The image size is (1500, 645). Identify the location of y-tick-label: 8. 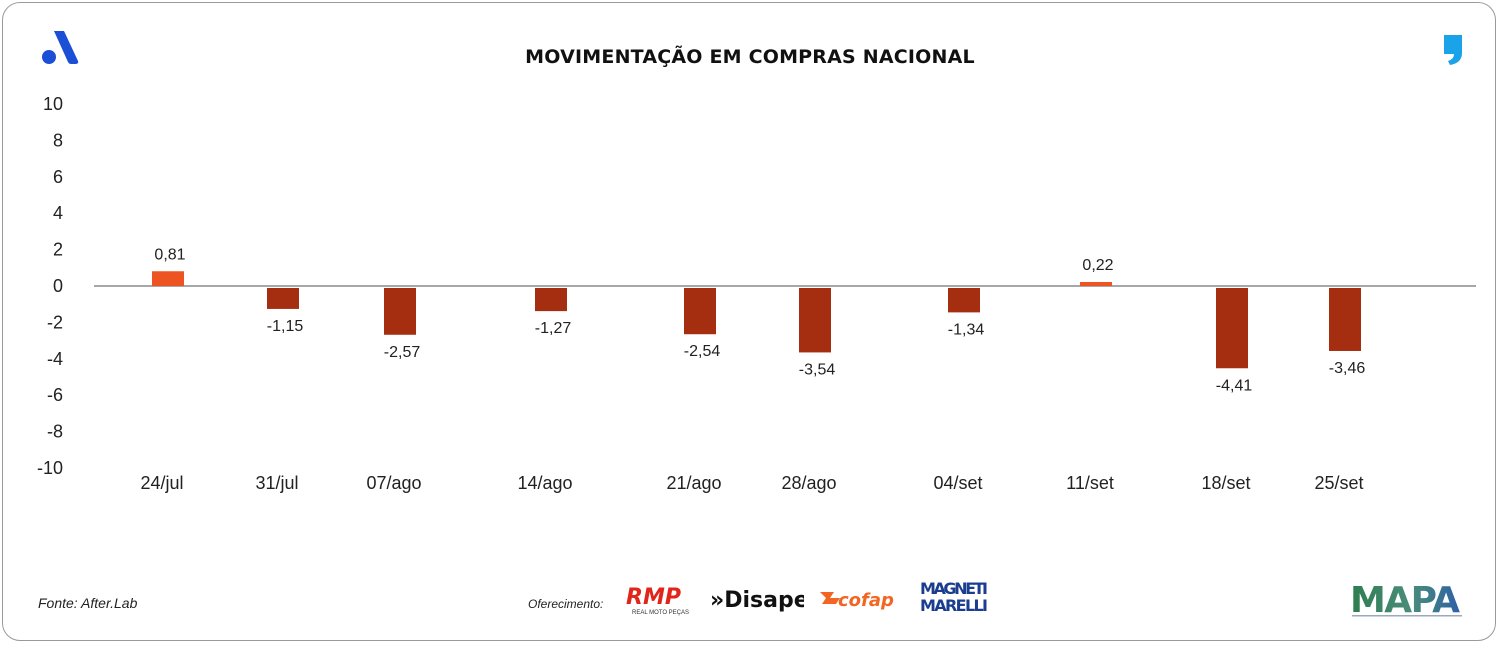
(58, 140).